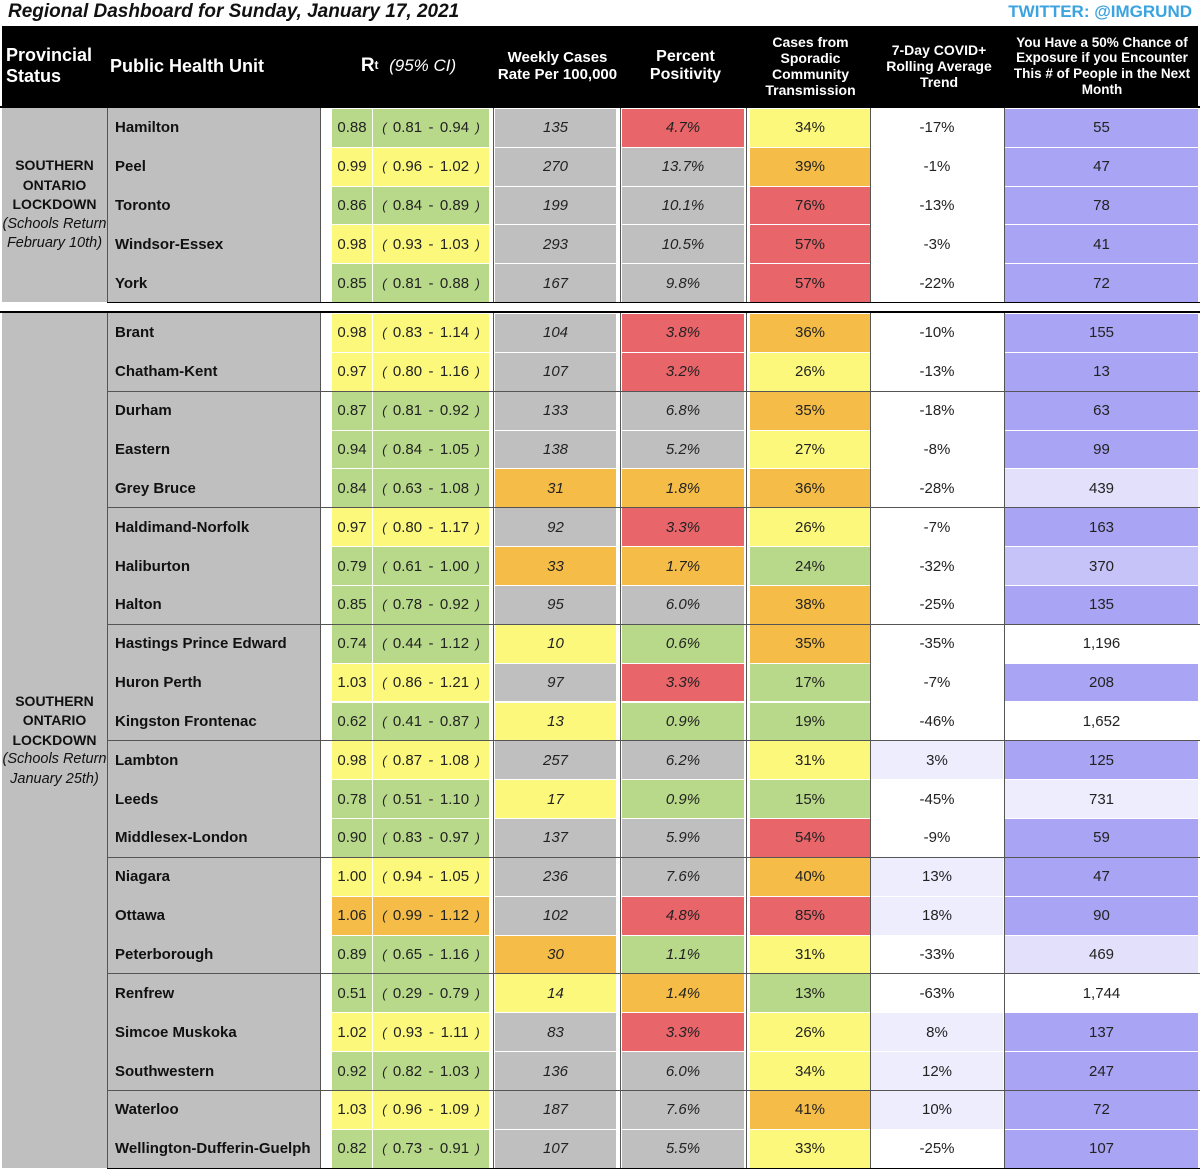 The height and width of the screenshot is (1169, 1200). Describe the element at coordinates (555, 166) in the screenshot. I see `weekly-cases-rate: 270` at that location.